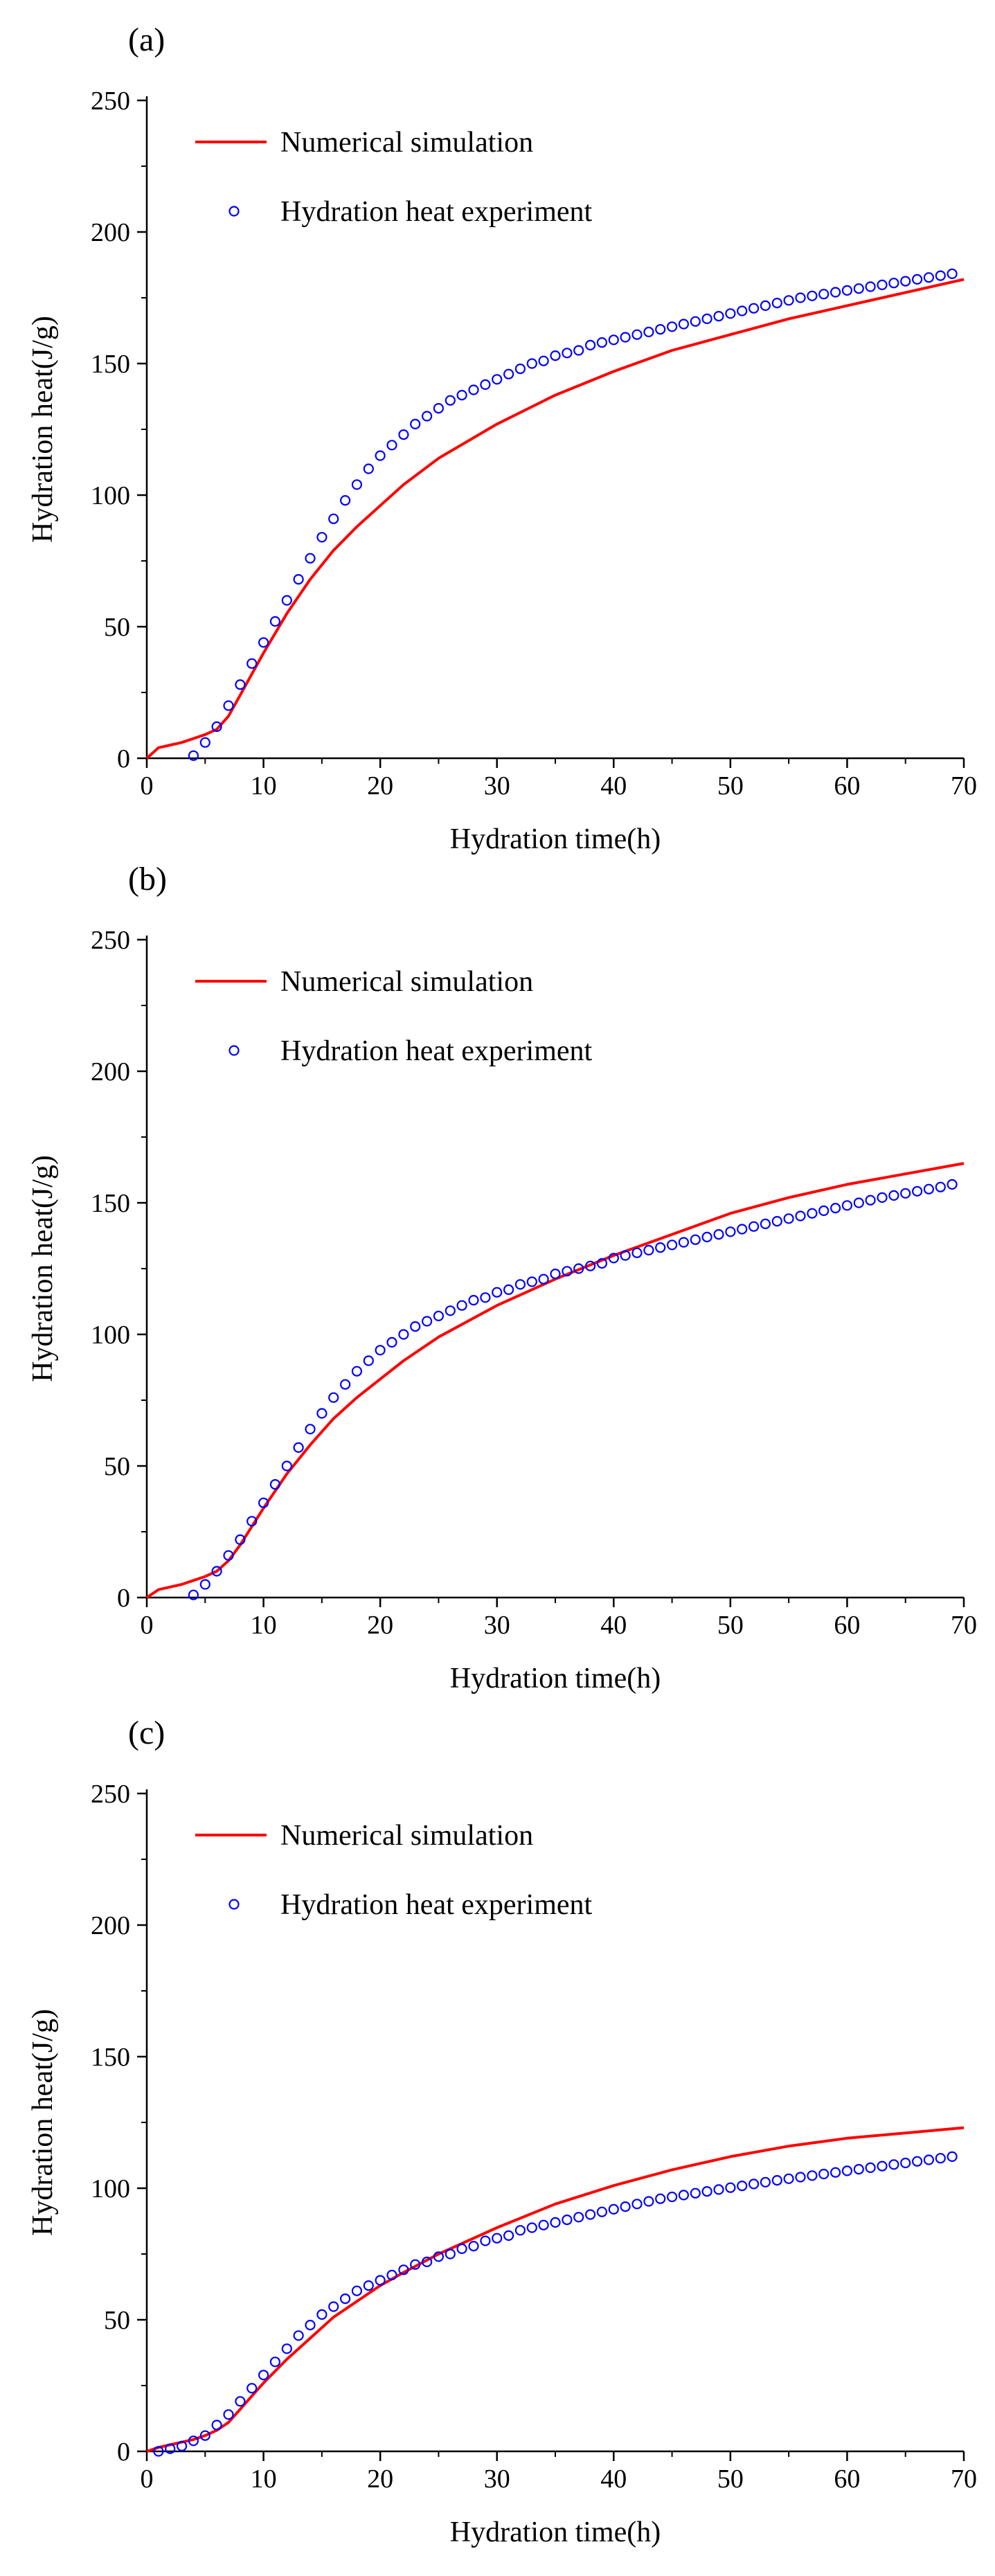 The height and width of the screenshot is (2576, 995). I want to click on y-tick-label: 250, so click(110, 941).